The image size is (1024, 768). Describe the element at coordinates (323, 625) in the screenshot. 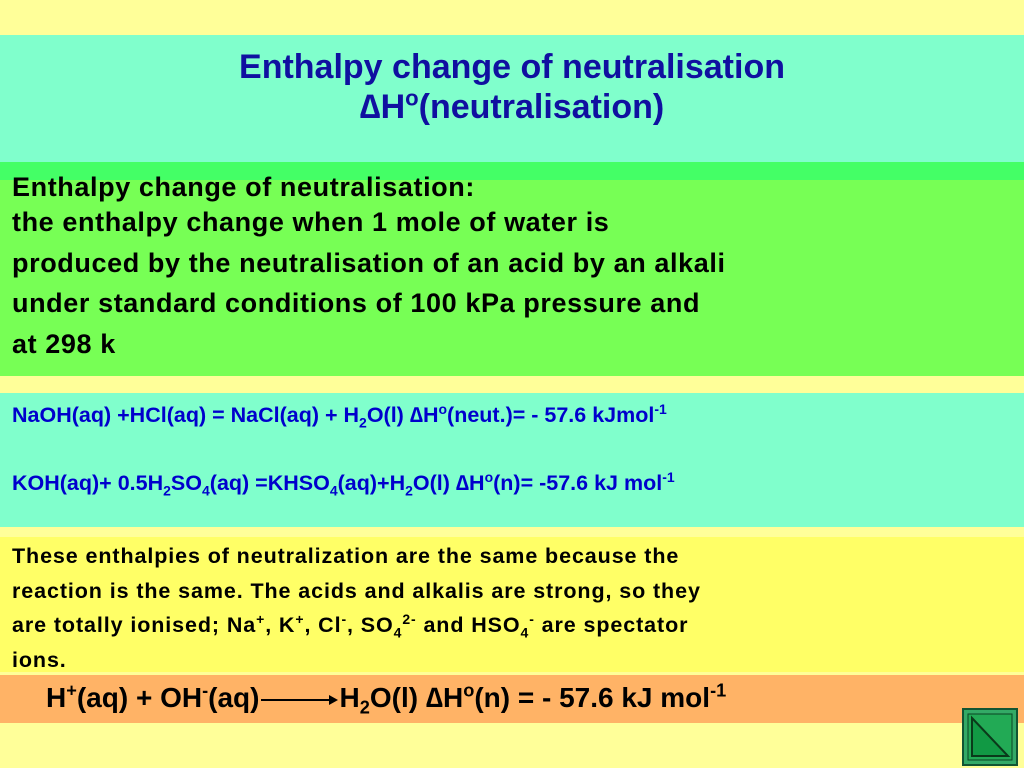

I see `text-segment: , Cl` at that location.